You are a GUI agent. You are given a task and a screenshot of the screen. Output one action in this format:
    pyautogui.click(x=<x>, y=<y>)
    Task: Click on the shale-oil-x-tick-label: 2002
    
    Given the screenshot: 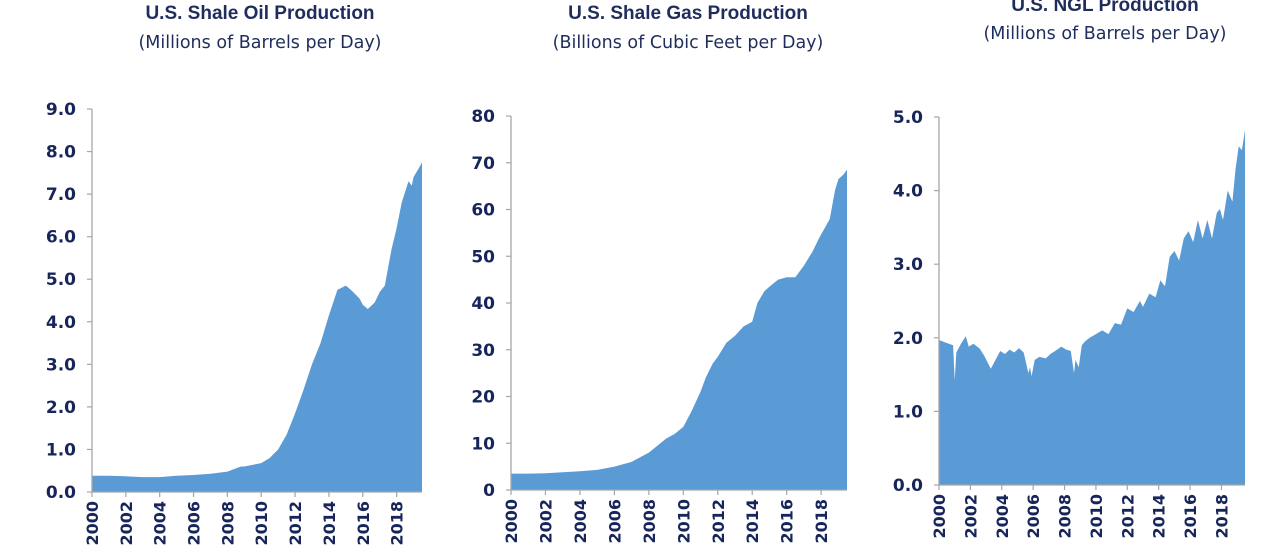 What is the action you would take?
    pyautogui.click(x=126, y=523)
    